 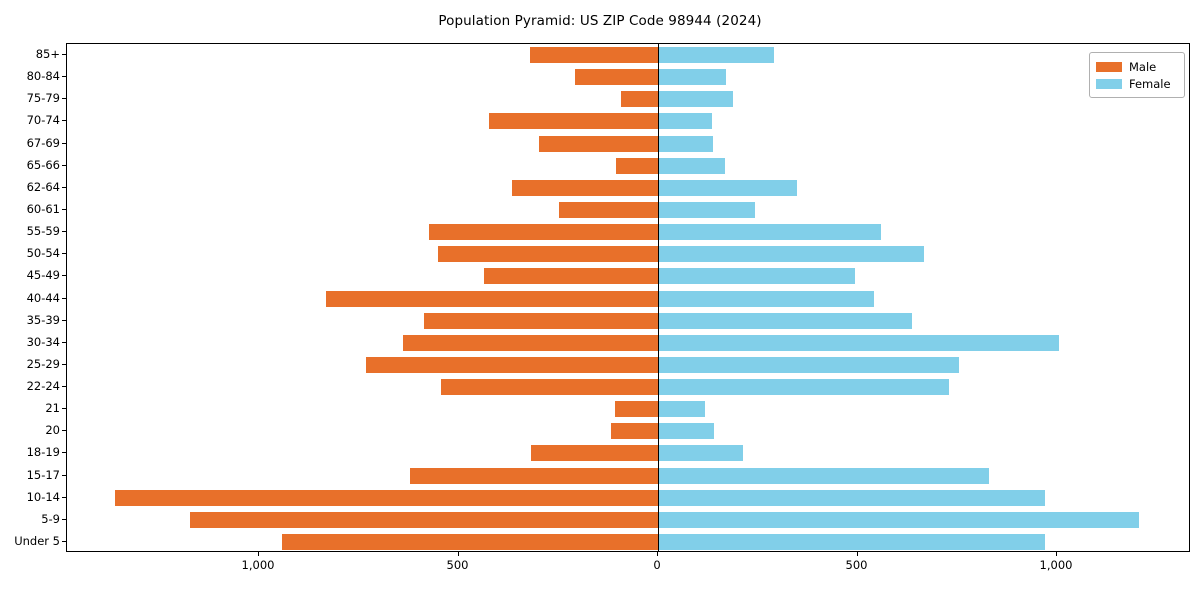 What do you see at coordinates (43, 474) in the screenshot?
I see `y-axis-tick-label: 15-17` at bounding box center [43, 474].